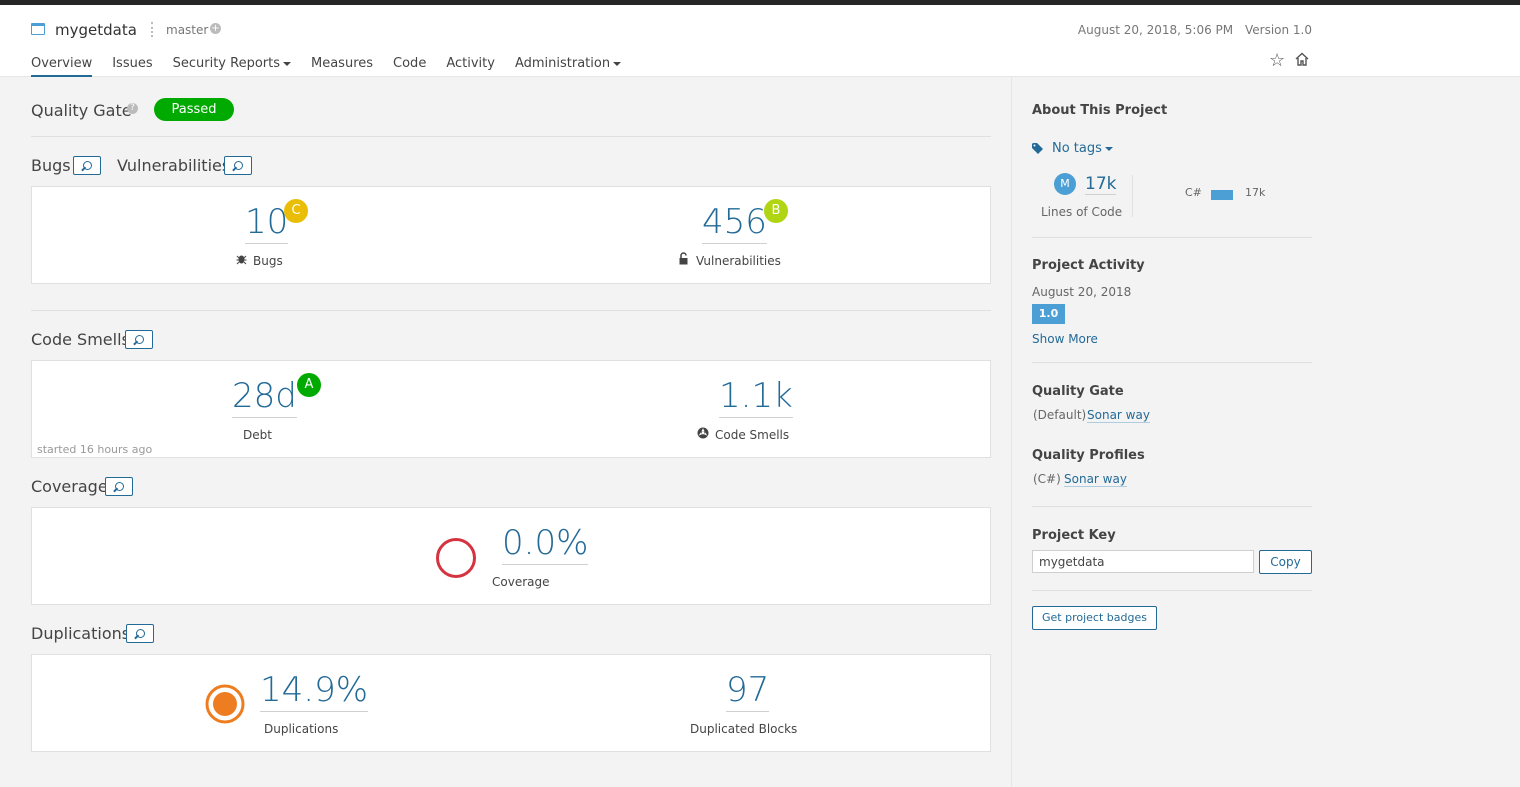 The image size is (1520, 787). Describe the element at coordinates (545, 544) in the screenshot. I see `coverage-value: 0.0%` at that location.